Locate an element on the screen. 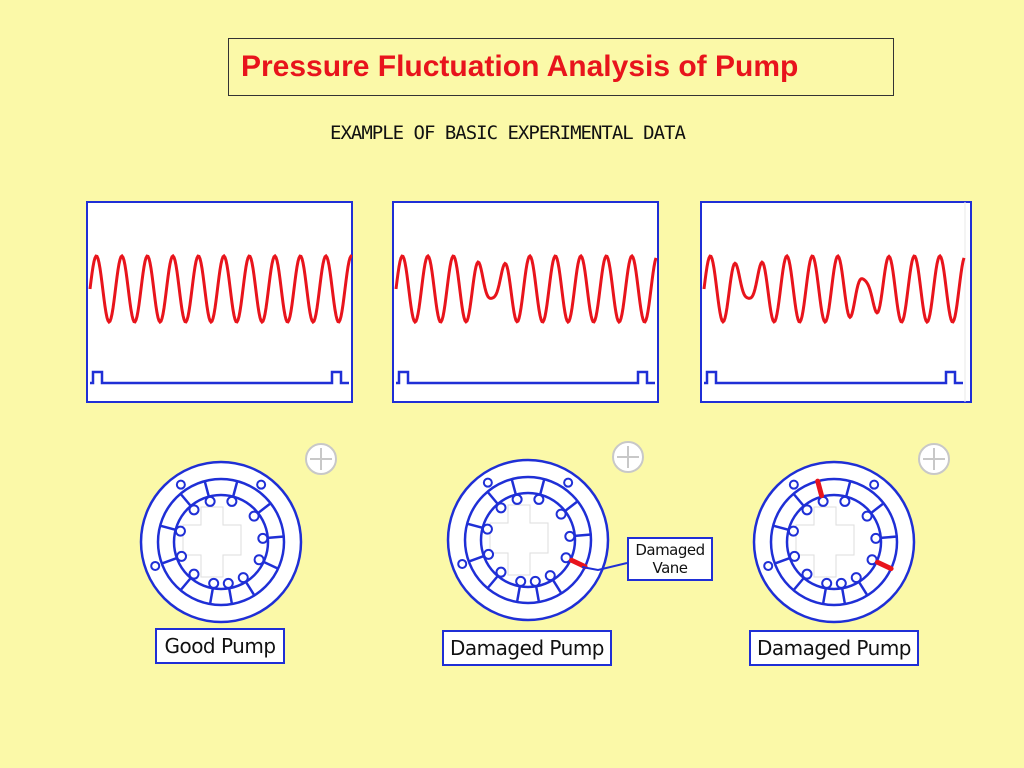 This screenshot has height=768, width=1024. title-box: Pressure Fluctuation Analysis of Pump is located at coordinates (561, 67).